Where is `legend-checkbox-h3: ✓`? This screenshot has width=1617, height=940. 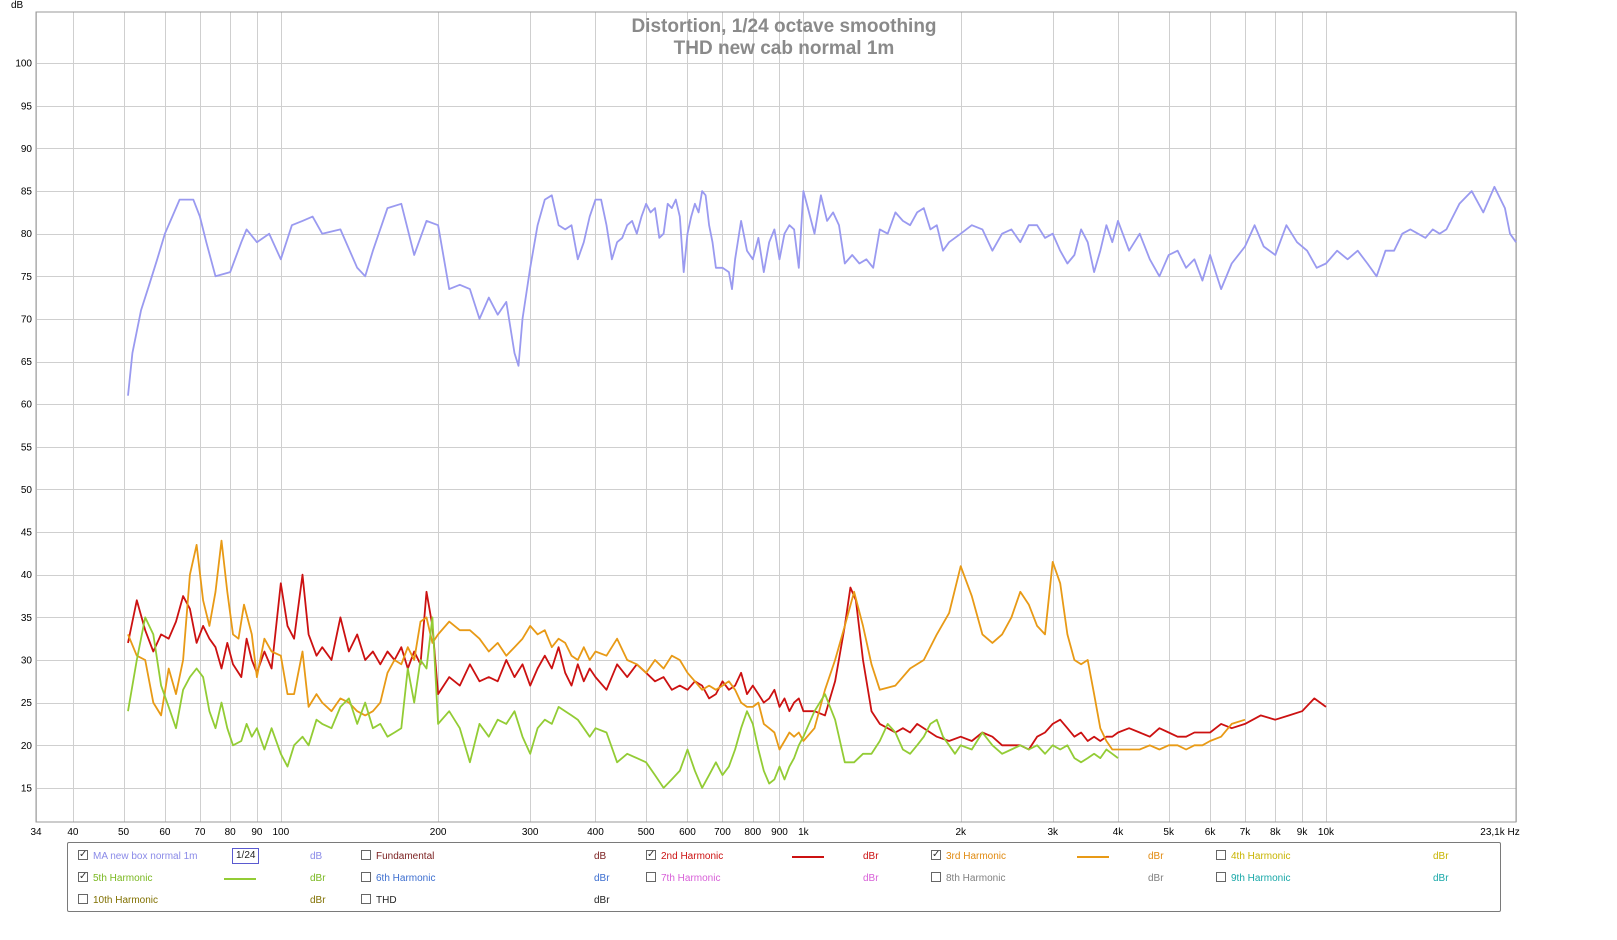
legend-checkbox-h3: ✓ is located at coordinates (936, 854).